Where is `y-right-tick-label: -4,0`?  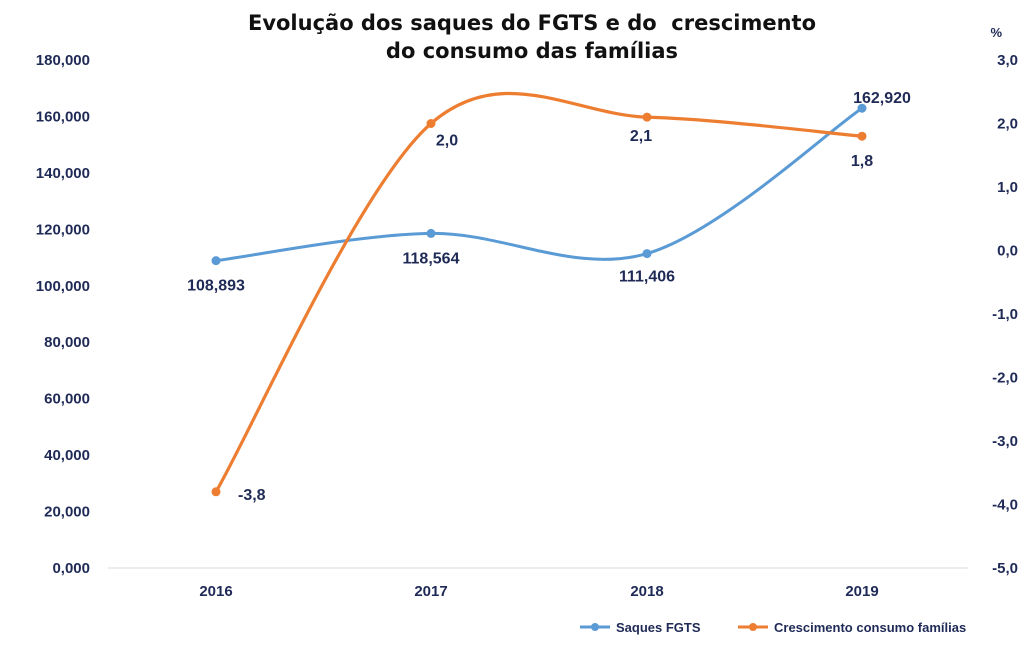
y-right-tick-label: -4,0 is located at coordinates (1005, 505).